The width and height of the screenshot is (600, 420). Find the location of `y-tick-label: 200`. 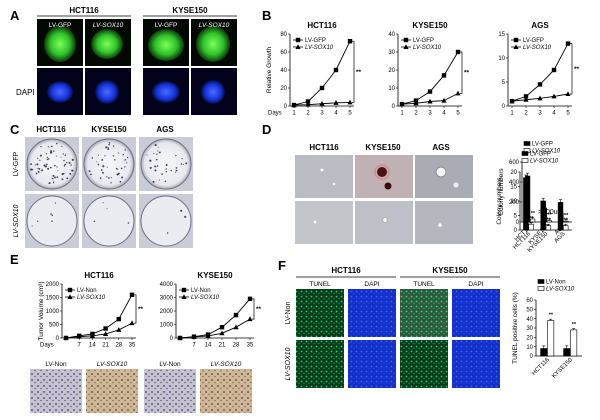

y-tick-label: 200 is located at coordinates (514, 203).